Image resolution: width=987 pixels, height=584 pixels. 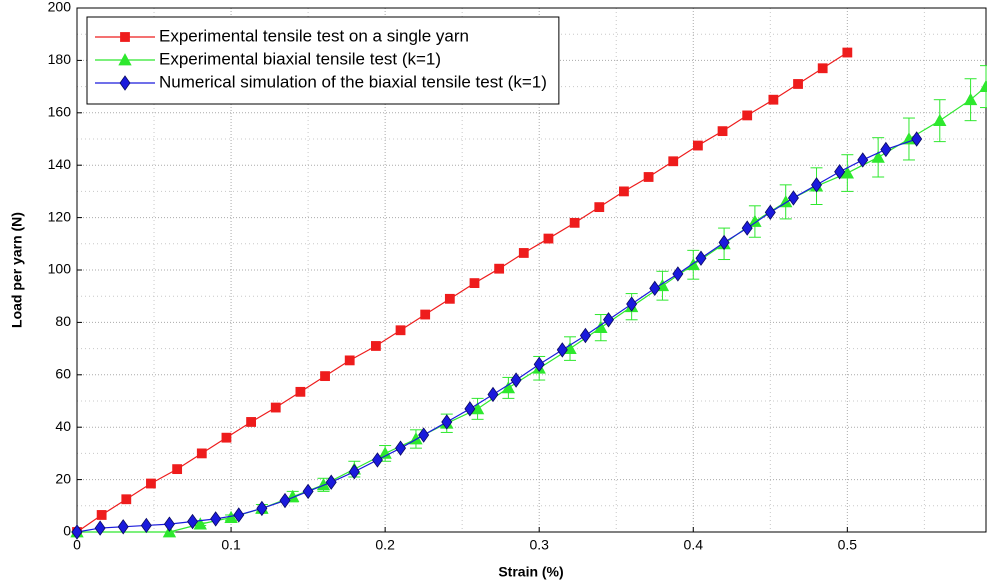 I want to click on x-tick-label: 0, so click(x=77, y=545).